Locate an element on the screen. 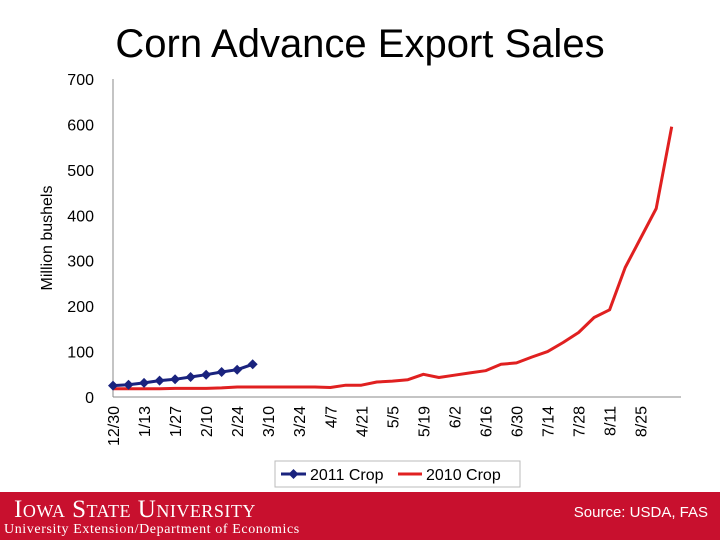 Image resolution: width=720 pixels, height=540 pixels. university-logo: Iowa State University is located at coordinates (135, 509).